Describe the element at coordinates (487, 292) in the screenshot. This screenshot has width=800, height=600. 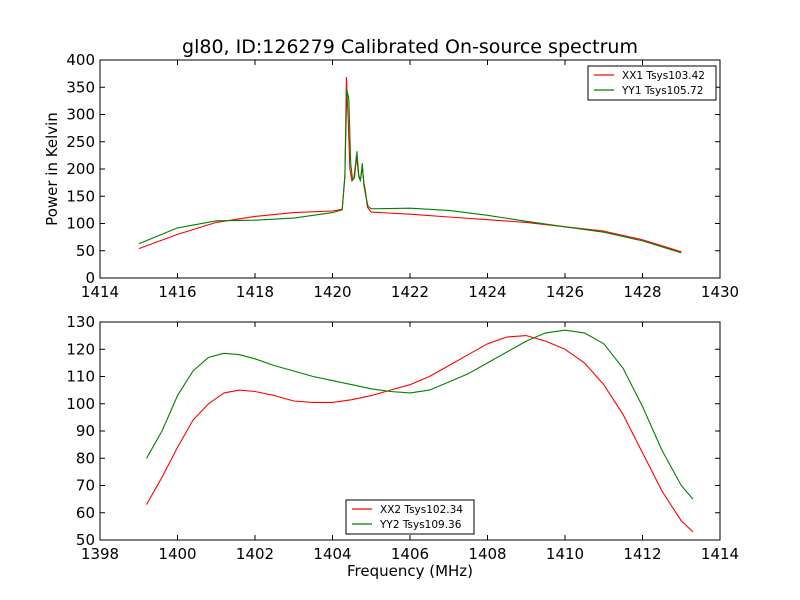
I see `x-tick-label: 1424` at that location.